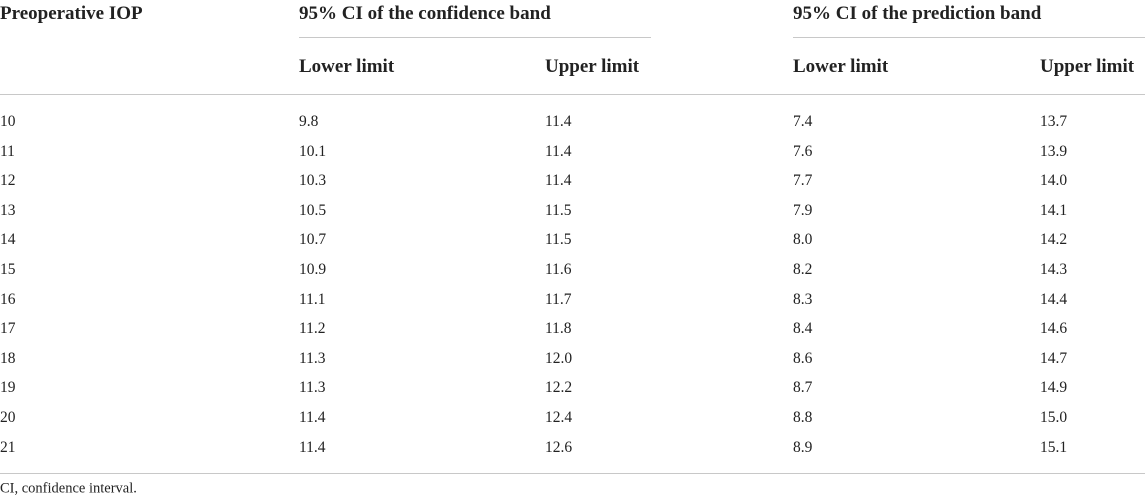  Describe the element at coordinates (803, 121) in the screenshot. I see `table-cell: 7.4` at that location.